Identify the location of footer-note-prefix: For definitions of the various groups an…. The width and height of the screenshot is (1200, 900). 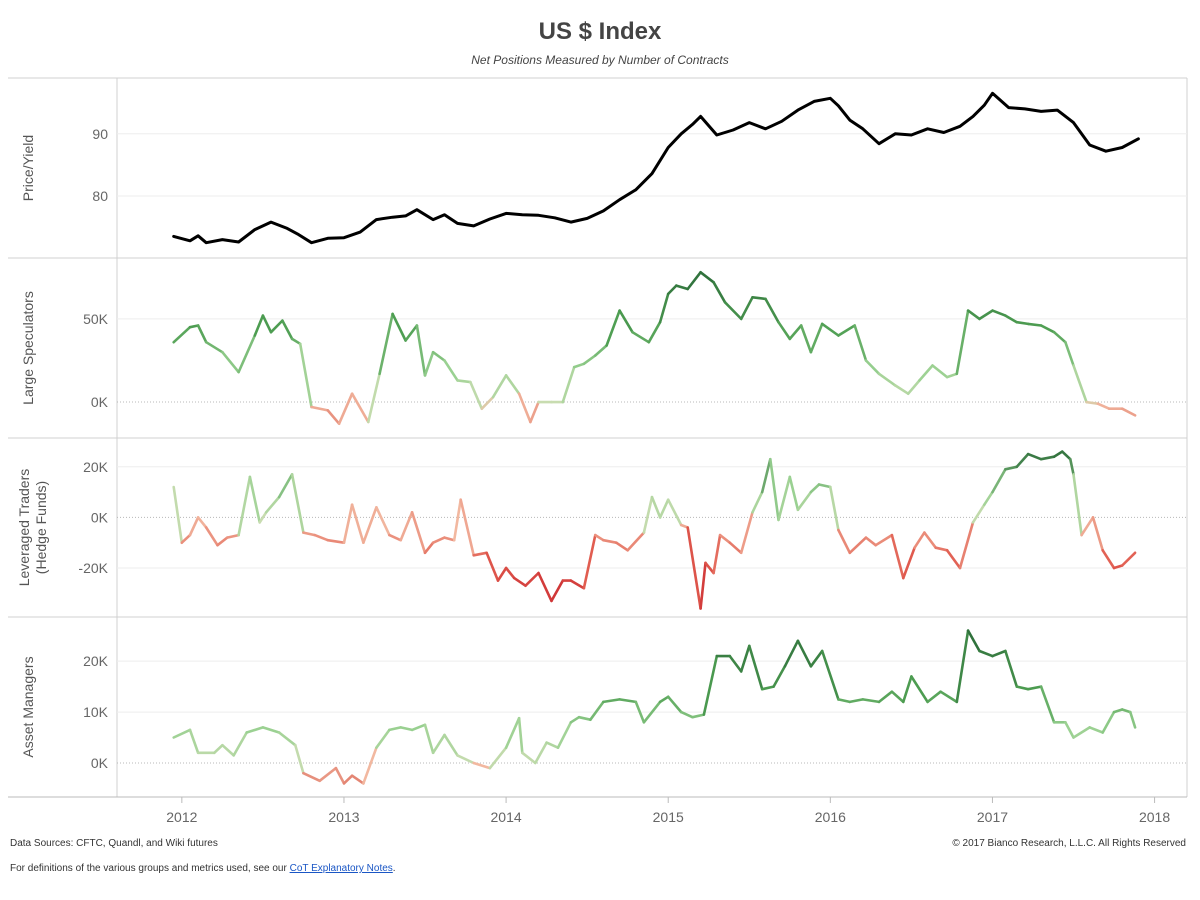
(150, 868).